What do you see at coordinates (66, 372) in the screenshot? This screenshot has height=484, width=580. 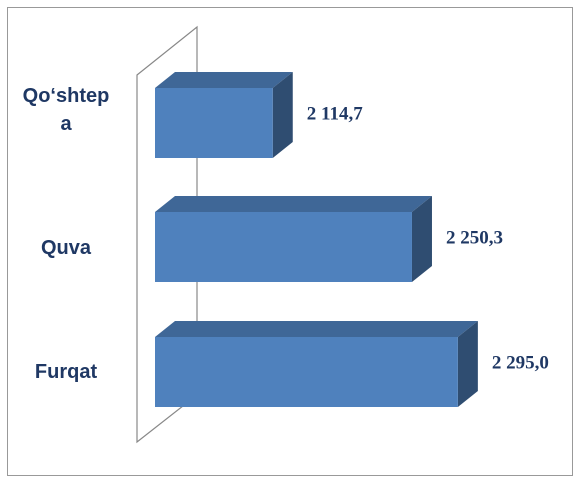 I see `category-label: Furqat` at bounding box center [66, 372].